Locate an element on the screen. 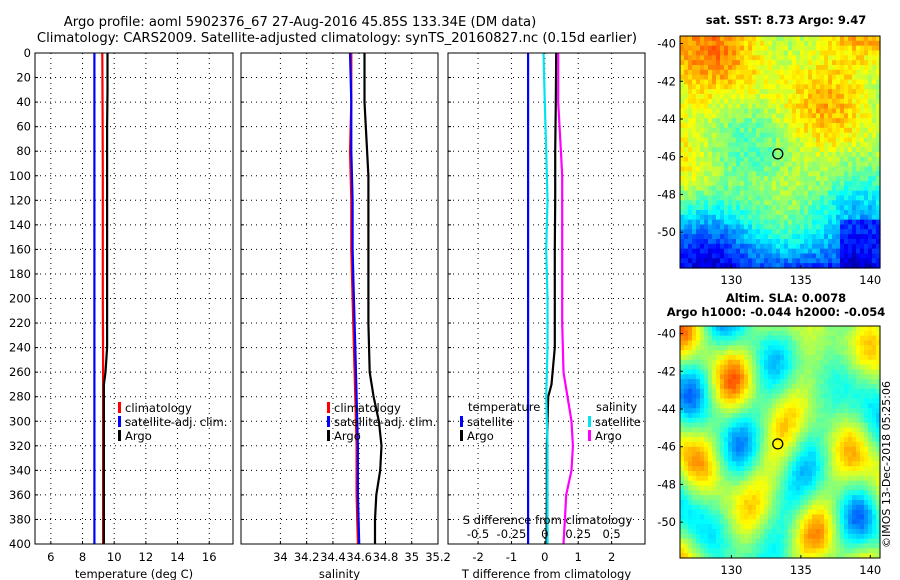 Image resolution: width=900 pixels, height=580 pixels. y-tick-label: 260 is located at coordinates (20, 372).